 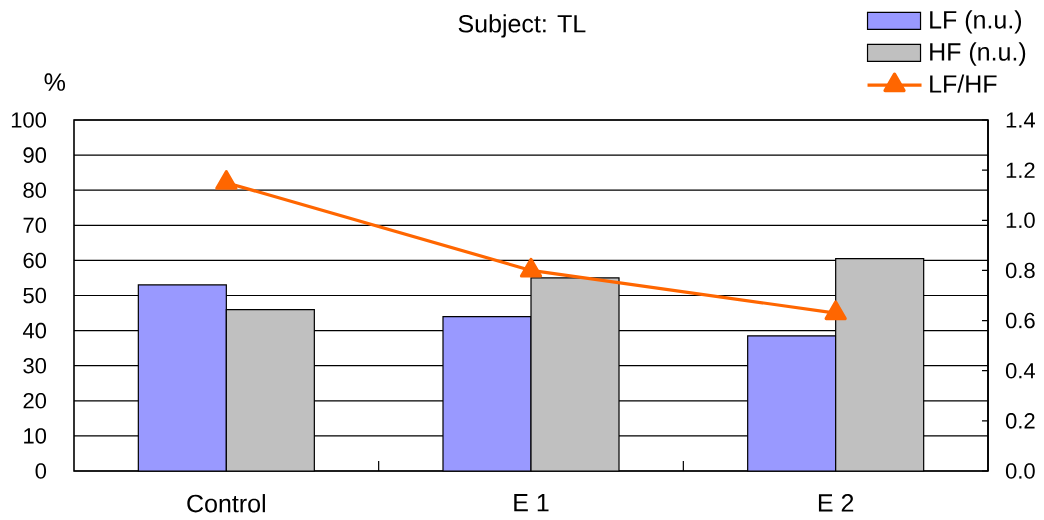 What do you see at coordinates (1020, 320) in the screenshot?
I see `y2-tick-label: 0.6` at bounding box center [1020, 320].